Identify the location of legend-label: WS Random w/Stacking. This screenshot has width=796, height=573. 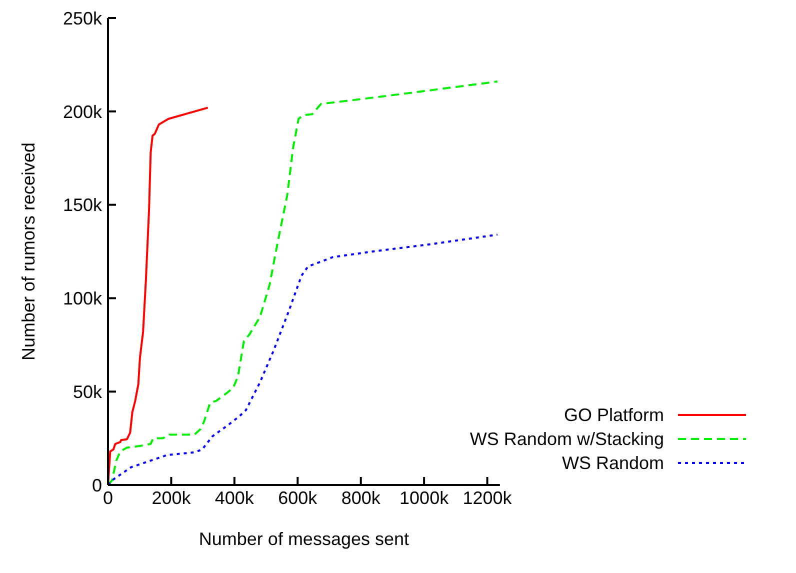
(567, 439).